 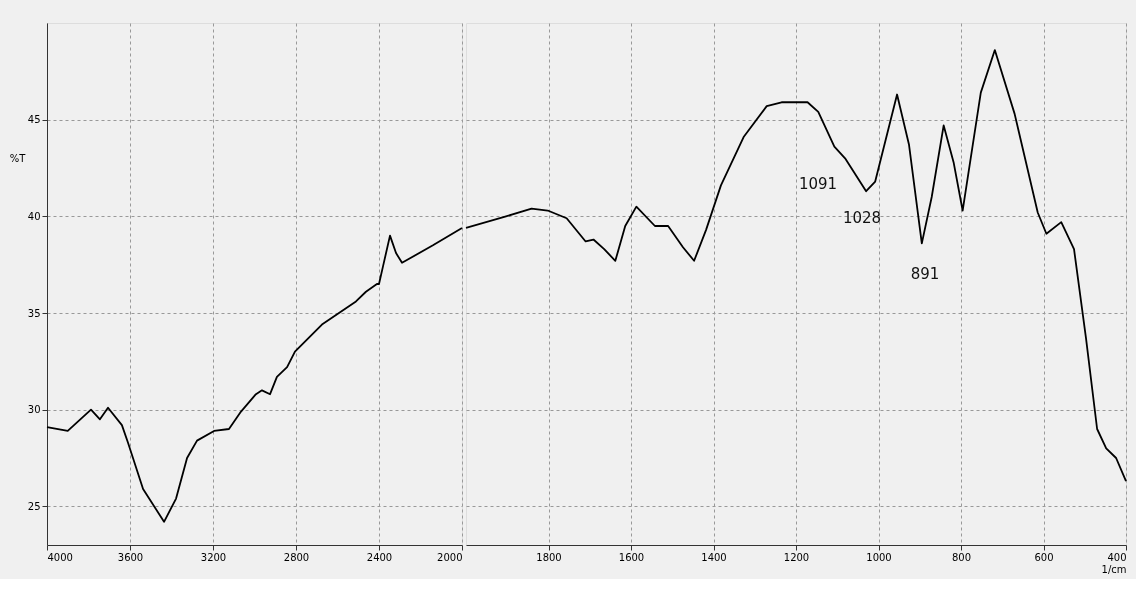 What do you see at coordinates (34, 216) in the screenshot?
I see `y-tick-label: 40` at bounding box center [34, 216].